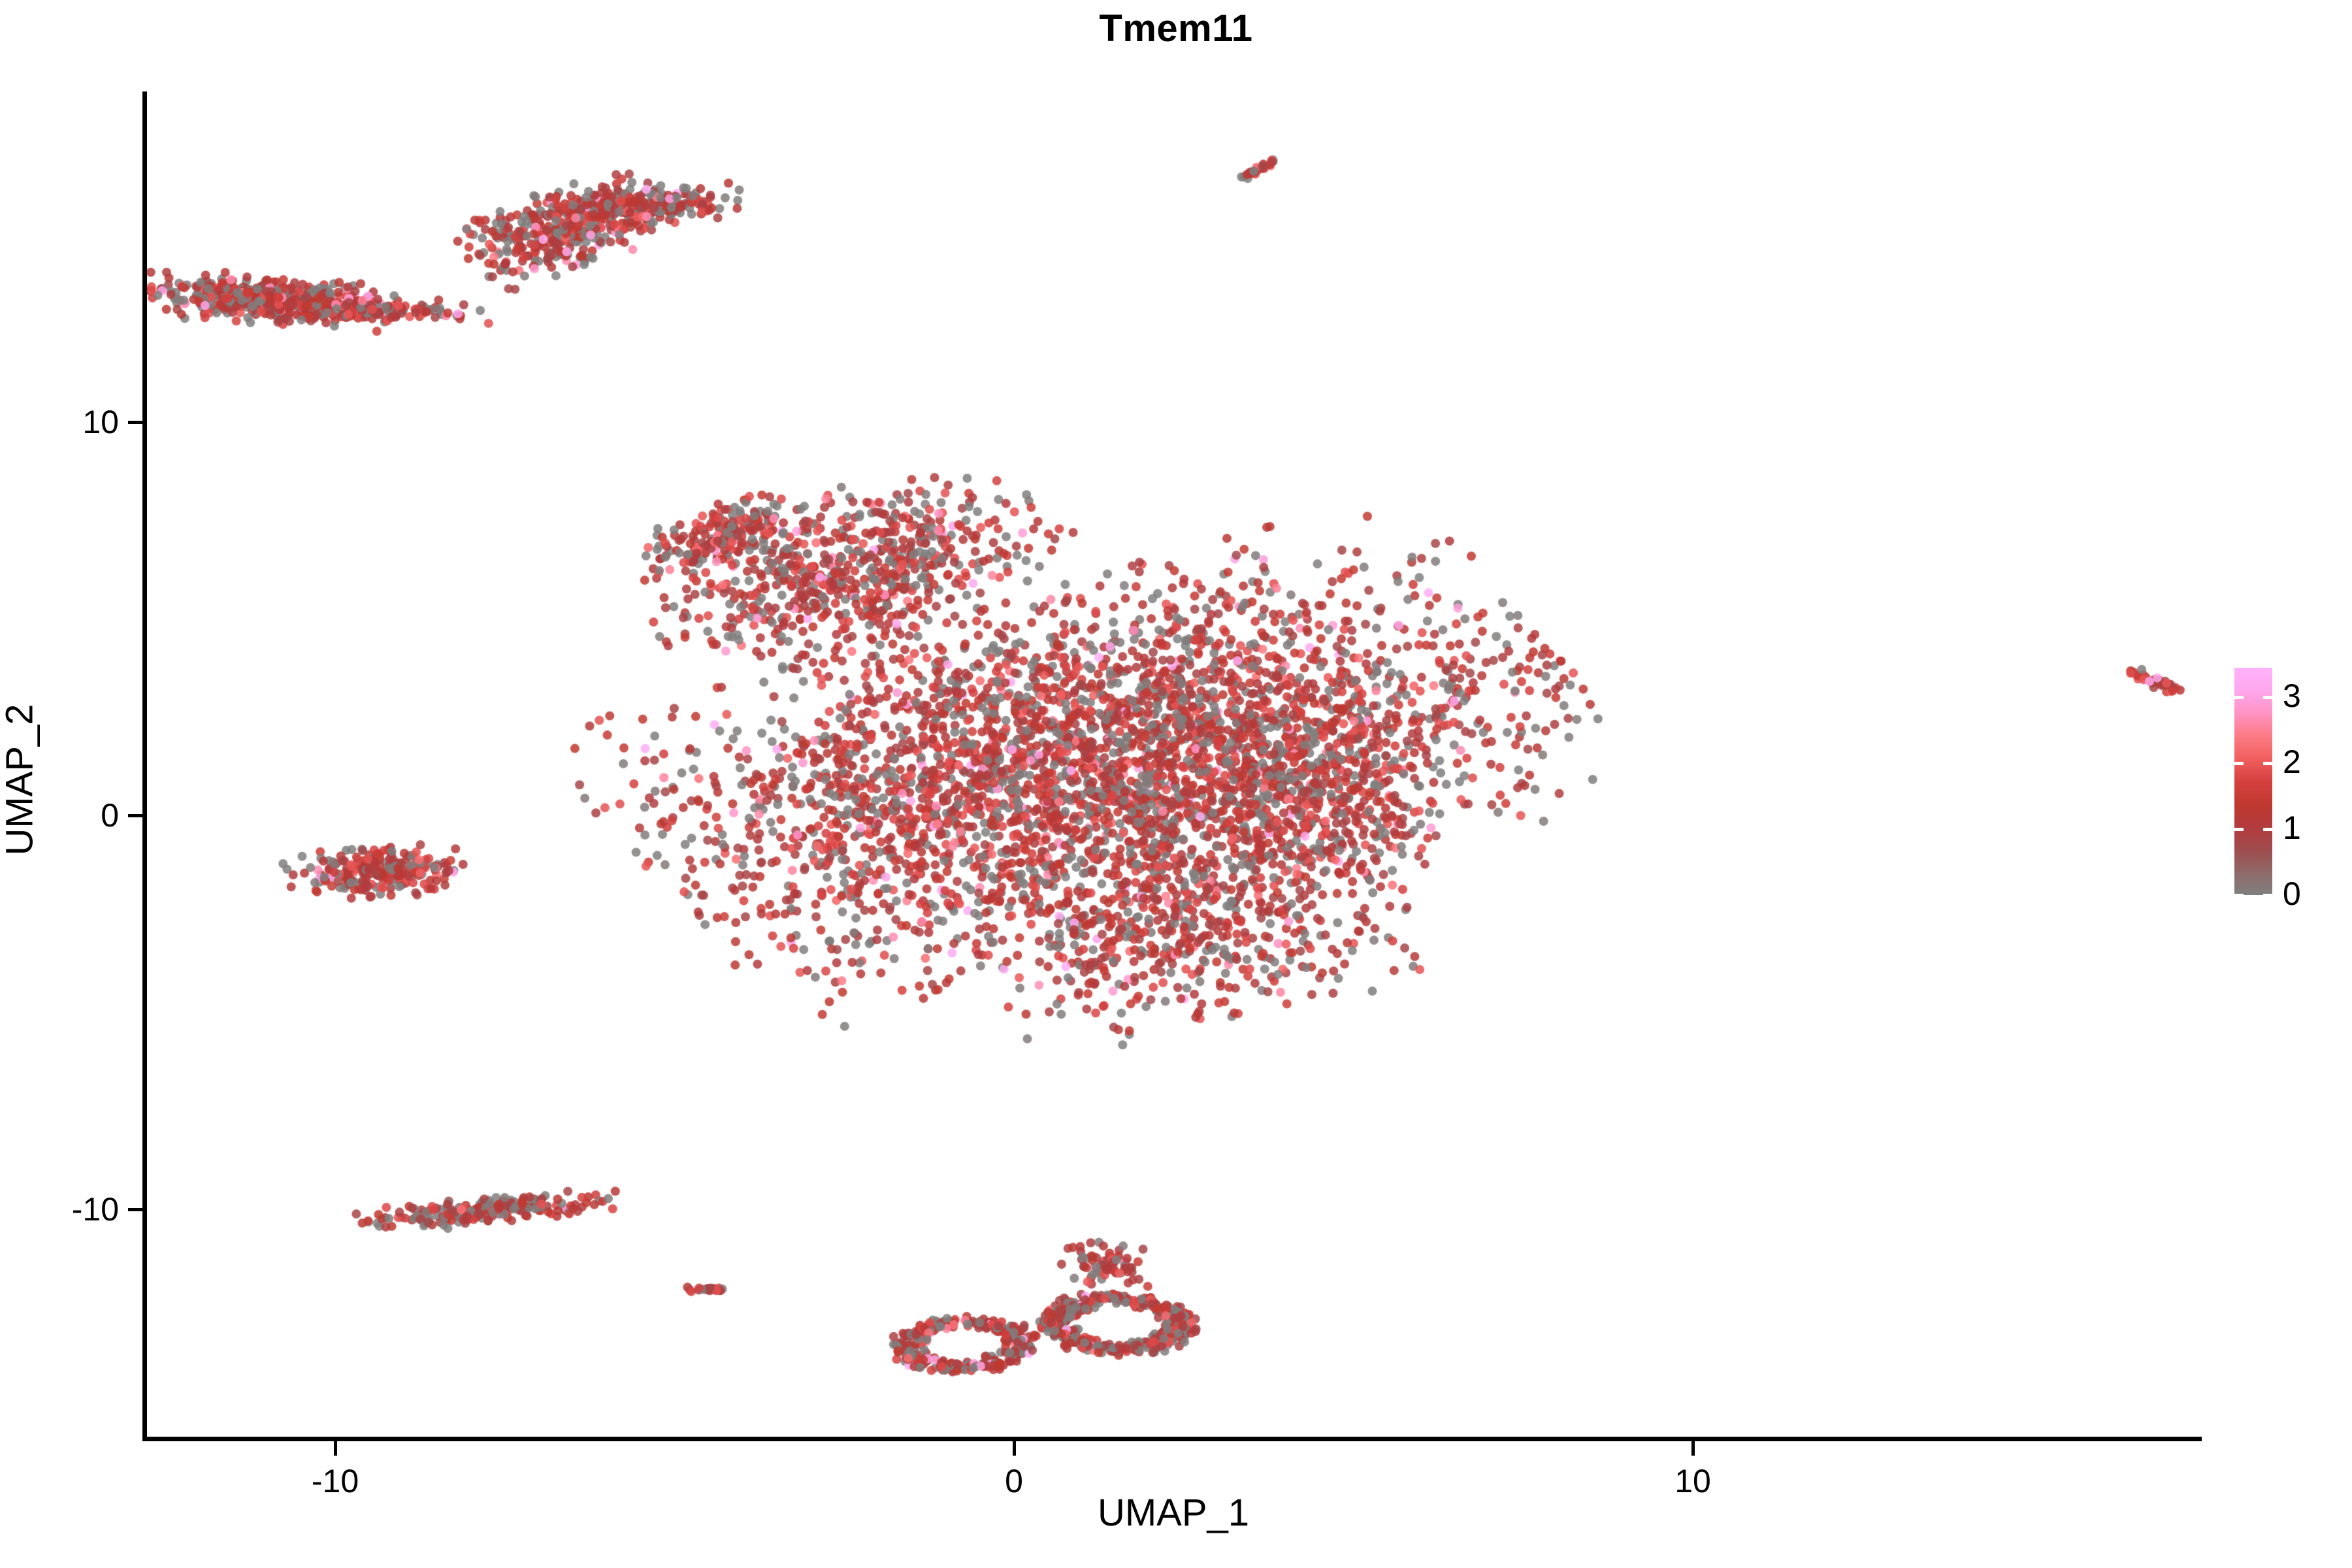  What do you see at coordinates (1173, 1513) in the screenshot?
I see `x-axis-title: UMAP_1` at bounding box center [1173, 1513].